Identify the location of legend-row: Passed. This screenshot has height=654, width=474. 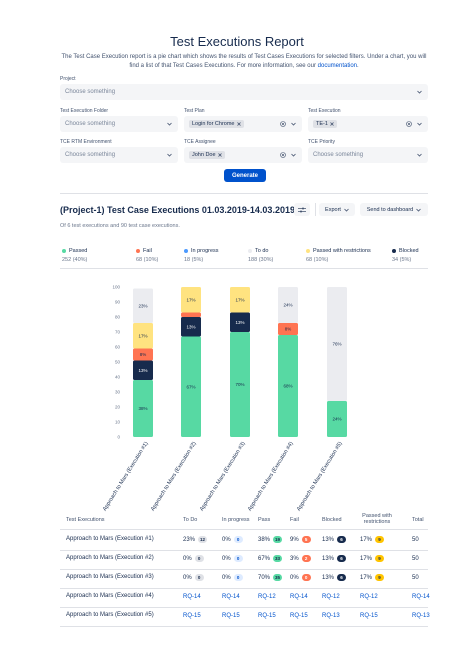
(74, 251).